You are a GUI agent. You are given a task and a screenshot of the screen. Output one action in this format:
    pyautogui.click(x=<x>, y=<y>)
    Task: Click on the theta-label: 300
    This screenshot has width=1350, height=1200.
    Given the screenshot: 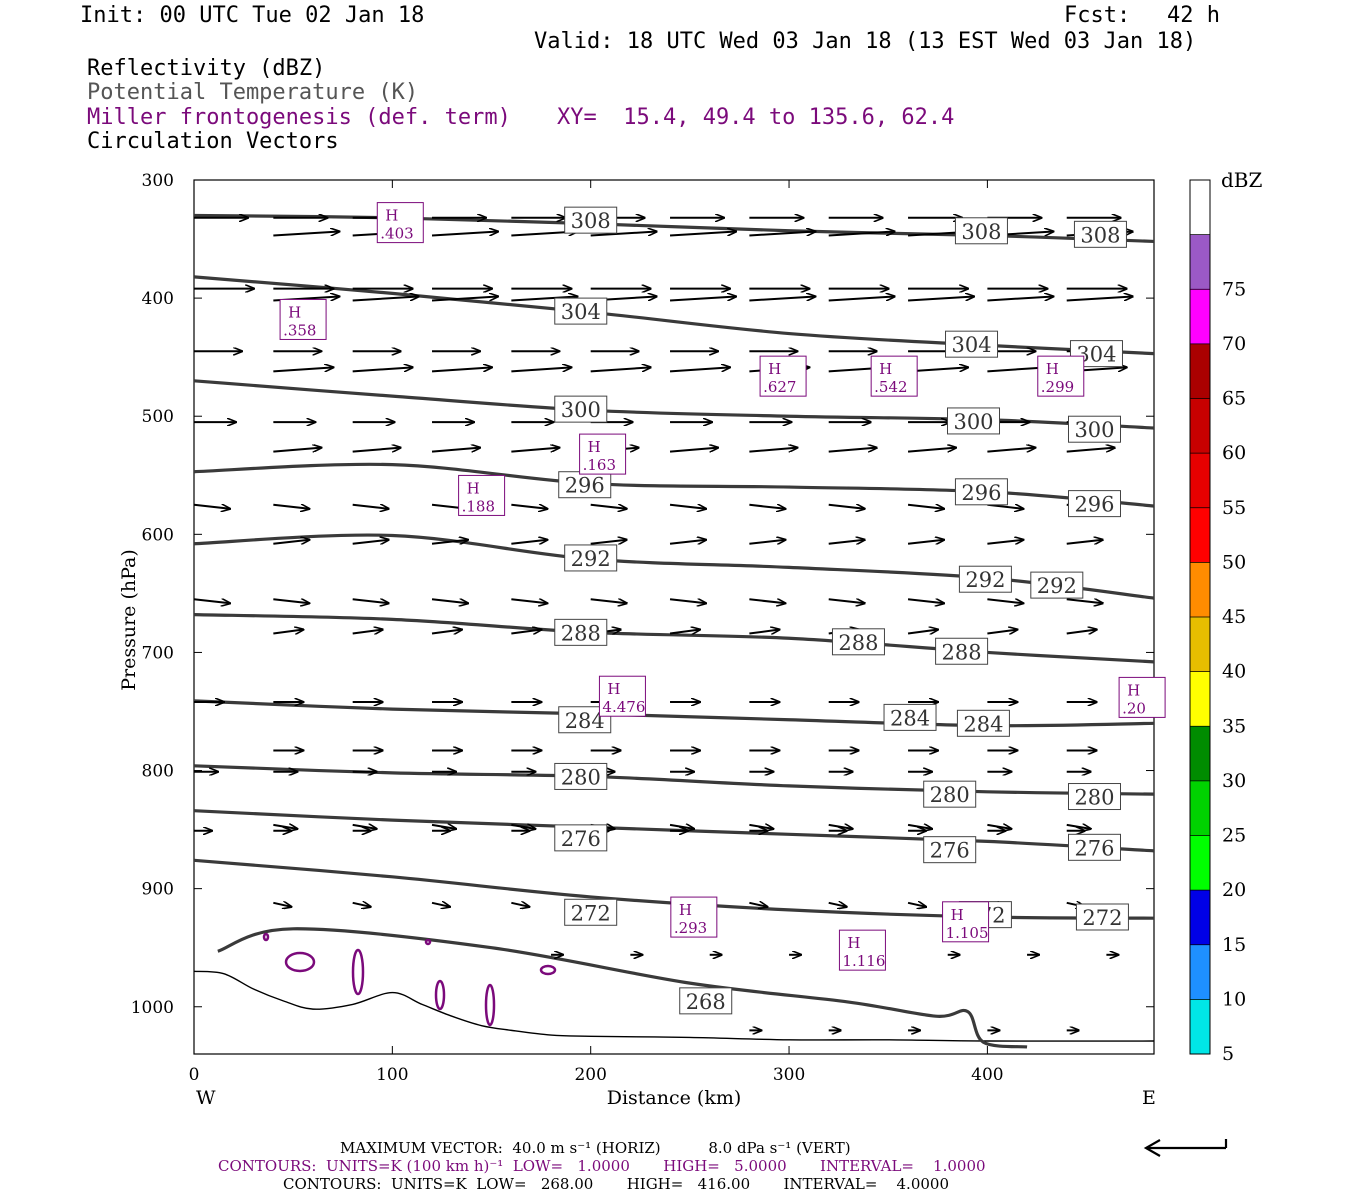 What is the action you would take?
    pyautogui.click(x=1094, y=429)
    